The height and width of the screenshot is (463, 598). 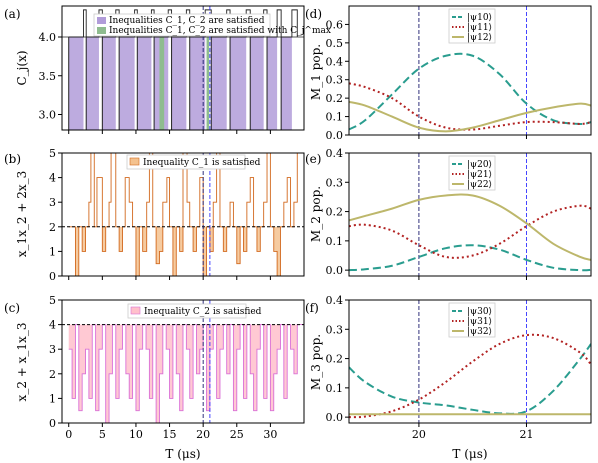 I want to click on panel-a-label: (a), so click(x=12, y=14).